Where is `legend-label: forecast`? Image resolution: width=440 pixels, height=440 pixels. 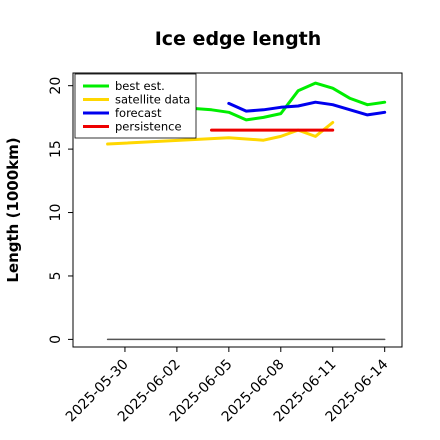
legend-label: forecast is located at coordinates (138, 113).